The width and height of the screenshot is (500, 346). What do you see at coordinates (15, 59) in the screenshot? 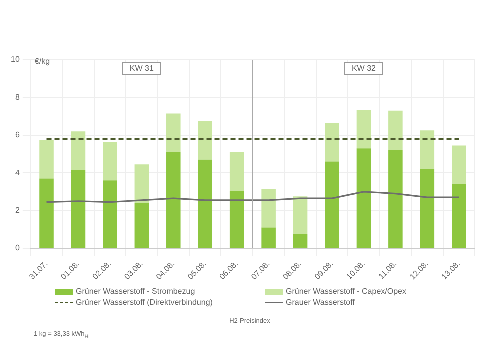
I see `y-tick-label: 10` at bounding box center [15, 59].